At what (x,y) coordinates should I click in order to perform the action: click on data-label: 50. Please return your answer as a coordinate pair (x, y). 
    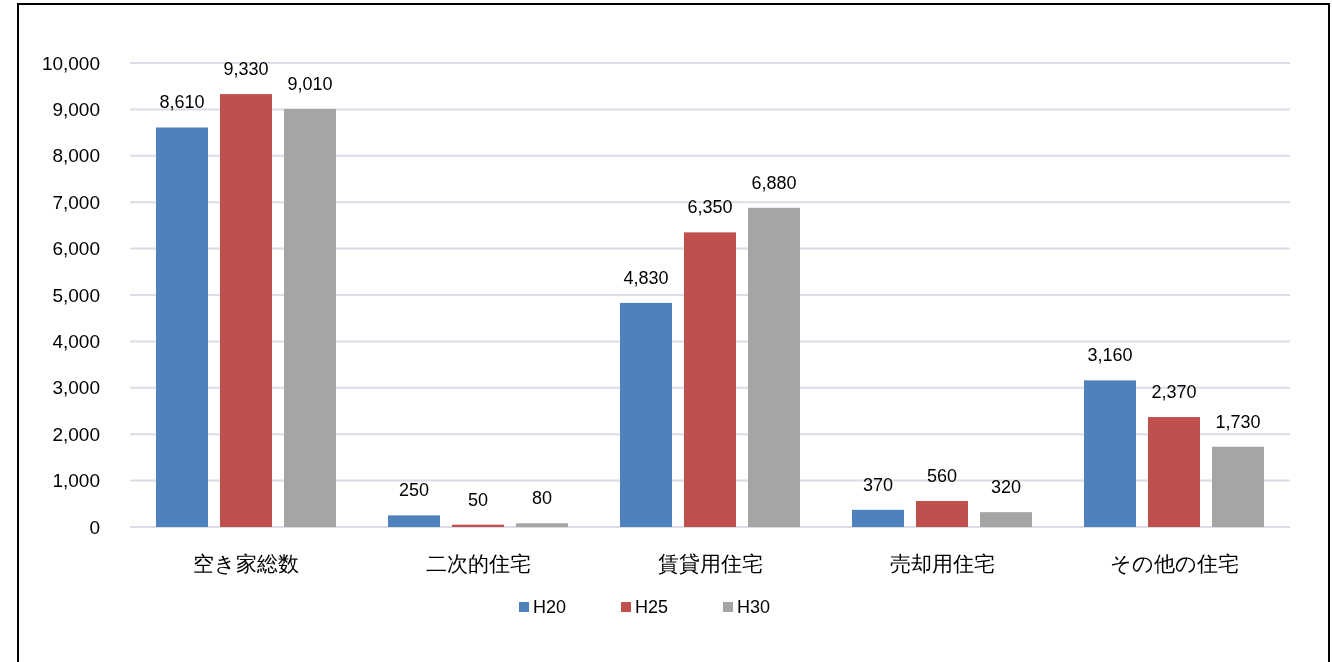
    Looking at the image, I should click on (478, 499).